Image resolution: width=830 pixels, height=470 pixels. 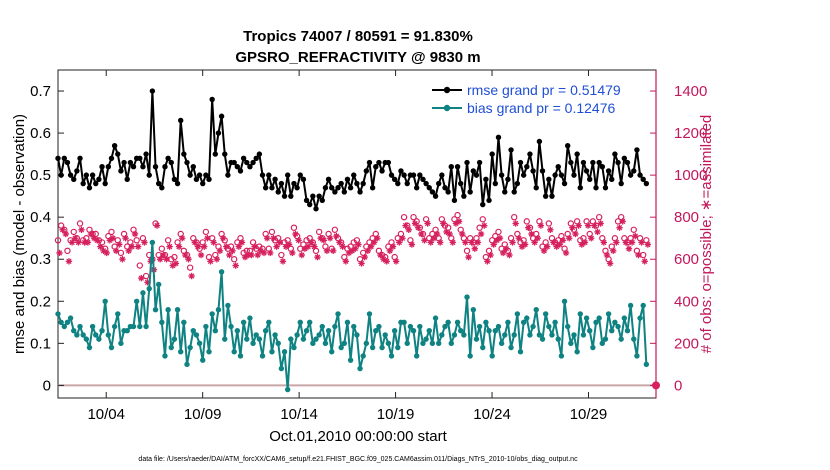 I want to click on obs-endpoint-marker, so click(x=656, y=385).